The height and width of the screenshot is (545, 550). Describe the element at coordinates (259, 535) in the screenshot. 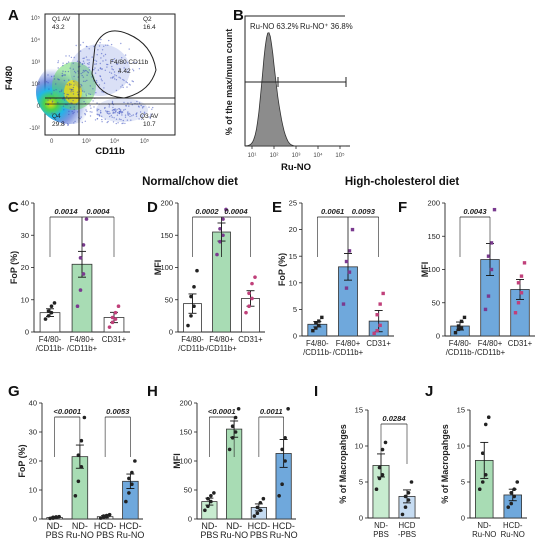

I see `category-label: PBS` at that location.